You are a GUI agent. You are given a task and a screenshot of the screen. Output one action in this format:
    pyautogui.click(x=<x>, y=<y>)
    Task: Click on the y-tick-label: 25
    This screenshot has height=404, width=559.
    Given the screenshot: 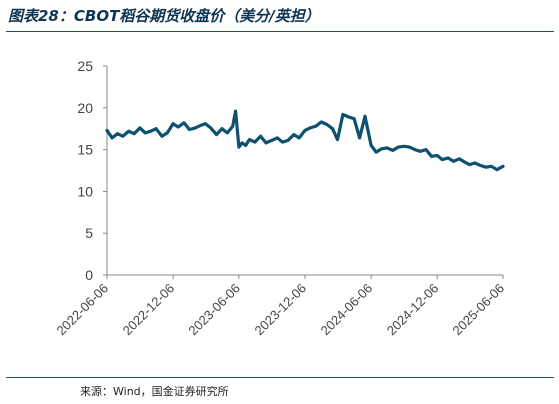 What is the action you would take?
    pyautogui.click(x=85, y=66)
    